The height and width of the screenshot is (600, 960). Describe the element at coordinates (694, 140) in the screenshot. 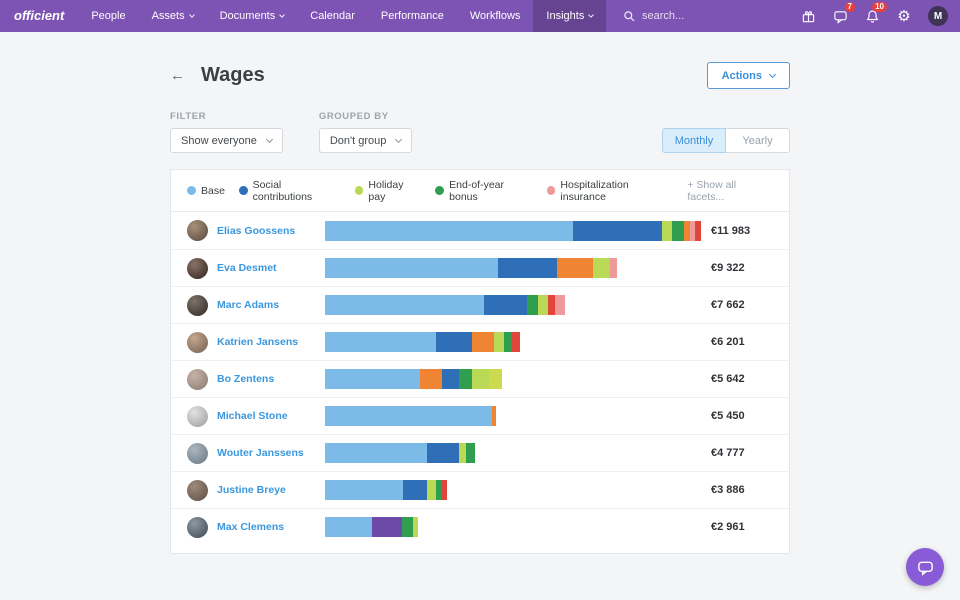

I see `tab-monthly: Monthly` at that location.